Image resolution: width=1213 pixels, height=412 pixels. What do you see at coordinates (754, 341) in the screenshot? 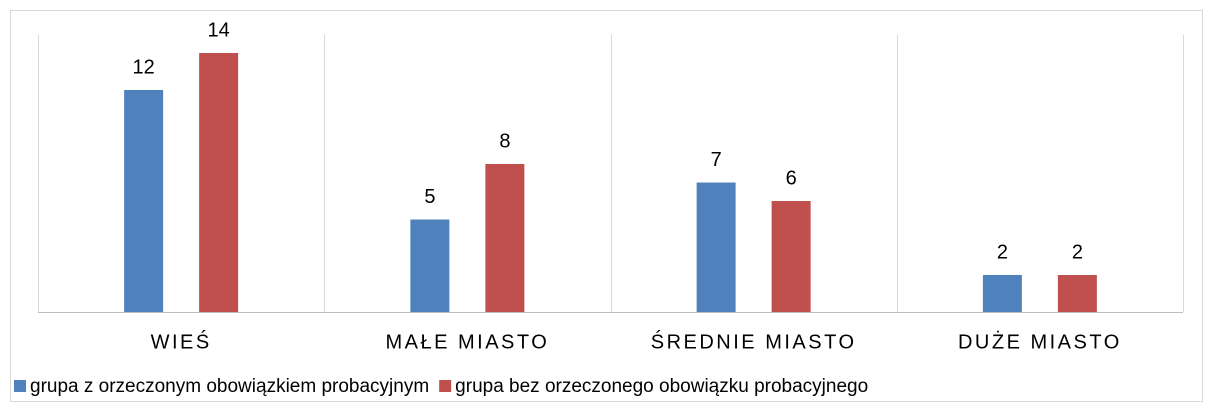
I see `x-tick-label: ŚREDNIE MIASTO` at bounding box center [754, 341].